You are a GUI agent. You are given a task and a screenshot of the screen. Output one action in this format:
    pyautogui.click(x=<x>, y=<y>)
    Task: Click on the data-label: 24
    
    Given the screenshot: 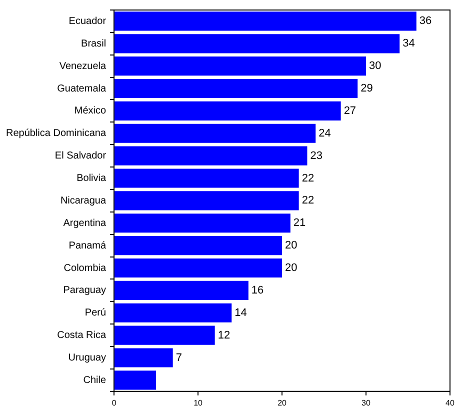 What is the action you would take?
    pyautogui.click(x=324, y=133)
    